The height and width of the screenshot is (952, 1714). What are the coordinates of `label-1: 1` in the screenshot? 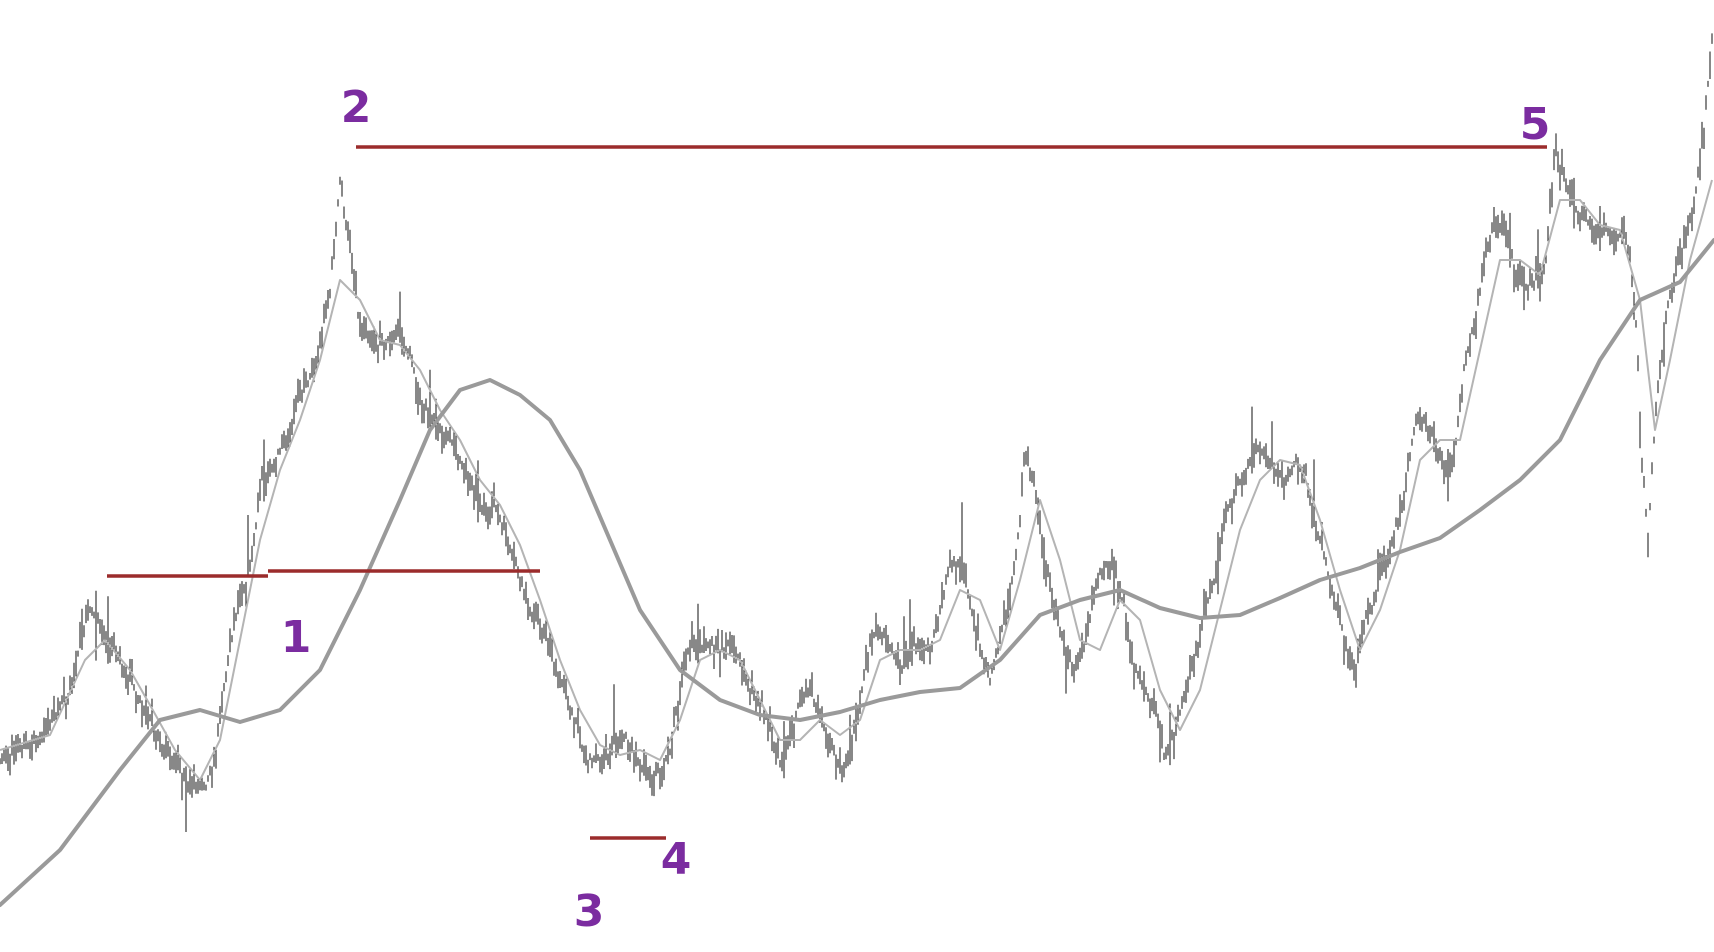 It's located at (296, 637).